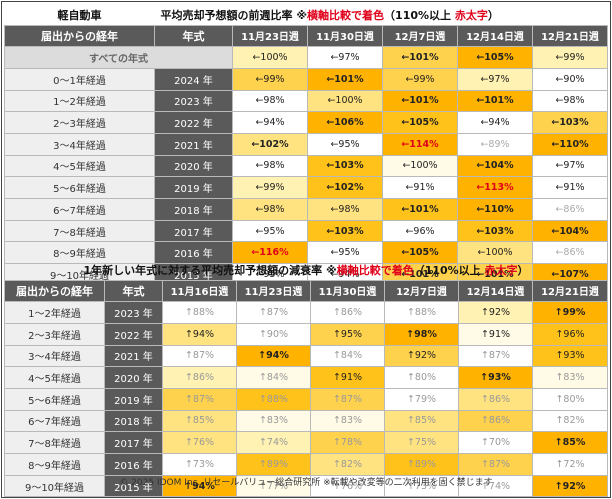  What do you see at coordinates (570, 312) in the screenshot?
I see `decay-cell: ↑99%` at bounding box center [570, 312].